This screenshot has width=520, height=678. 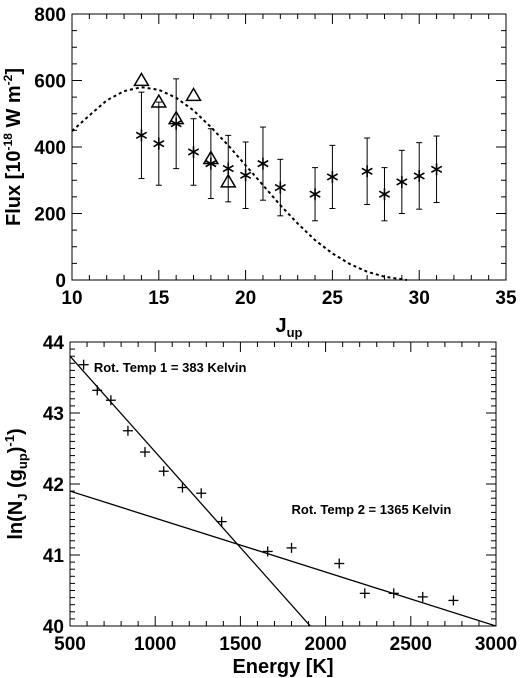 What do you see at coordinates (419, 298) in the screenshot?
I see `x-tick-label: 30` at bounding box center [419, 298].